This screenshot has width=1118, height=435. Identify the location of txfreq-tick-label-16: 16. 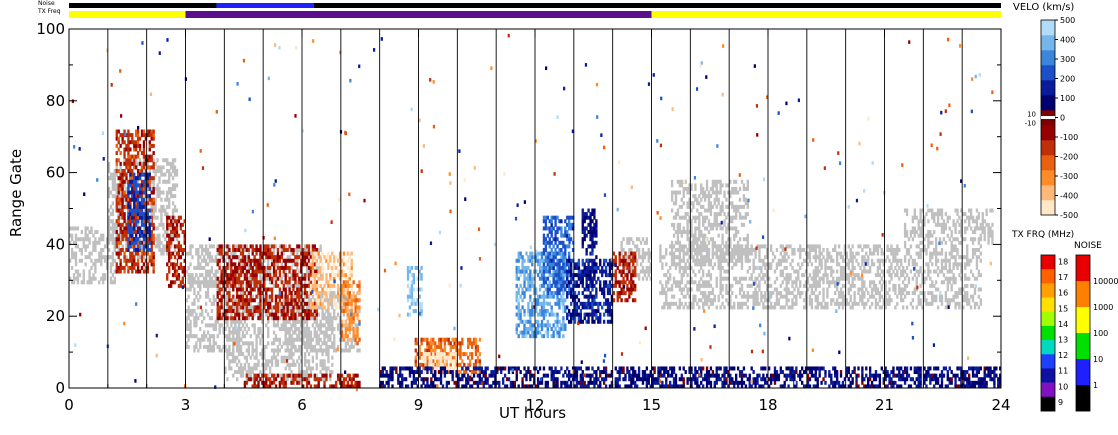
(1063, 293).